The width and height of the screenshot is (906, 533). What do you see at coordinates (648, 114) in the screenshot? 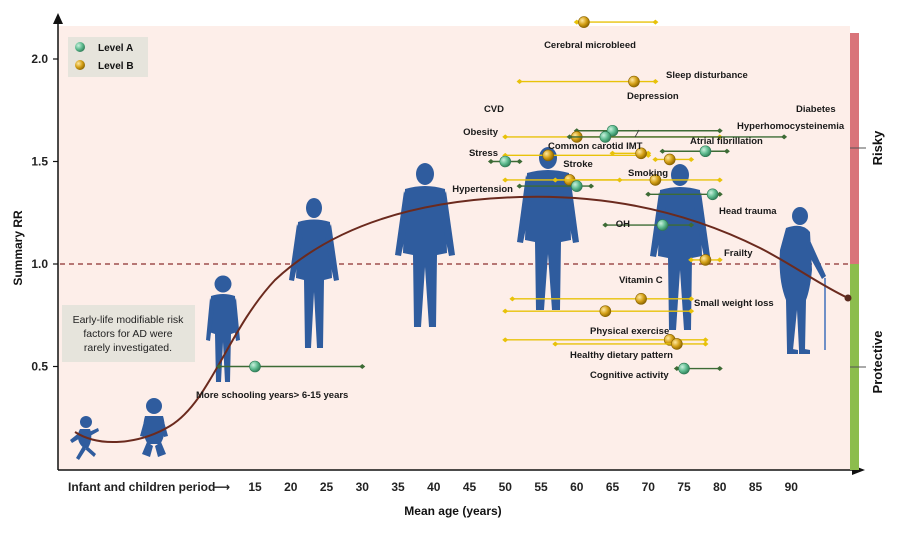
I see `factor-depression: Depression` at bounding box center [648, 114].